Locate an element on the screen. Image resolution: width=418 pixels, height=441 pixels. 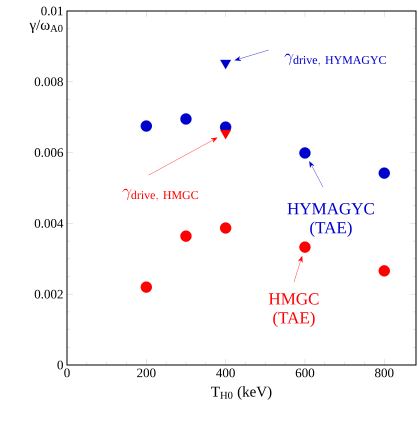
y-tick-label: 0.006 is located at coordinates (49, 153).